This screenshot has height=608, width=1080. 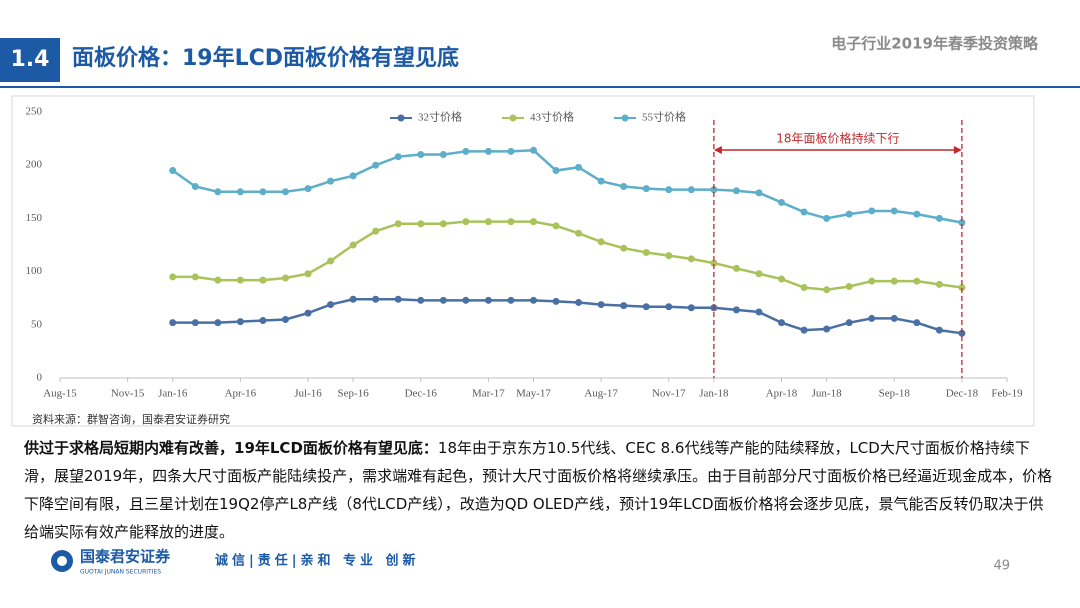 What do you see at coordinates (962, 394) in the screenshot?
I see `x-tick-label: Dec-18` at bounding box center [962, 394].